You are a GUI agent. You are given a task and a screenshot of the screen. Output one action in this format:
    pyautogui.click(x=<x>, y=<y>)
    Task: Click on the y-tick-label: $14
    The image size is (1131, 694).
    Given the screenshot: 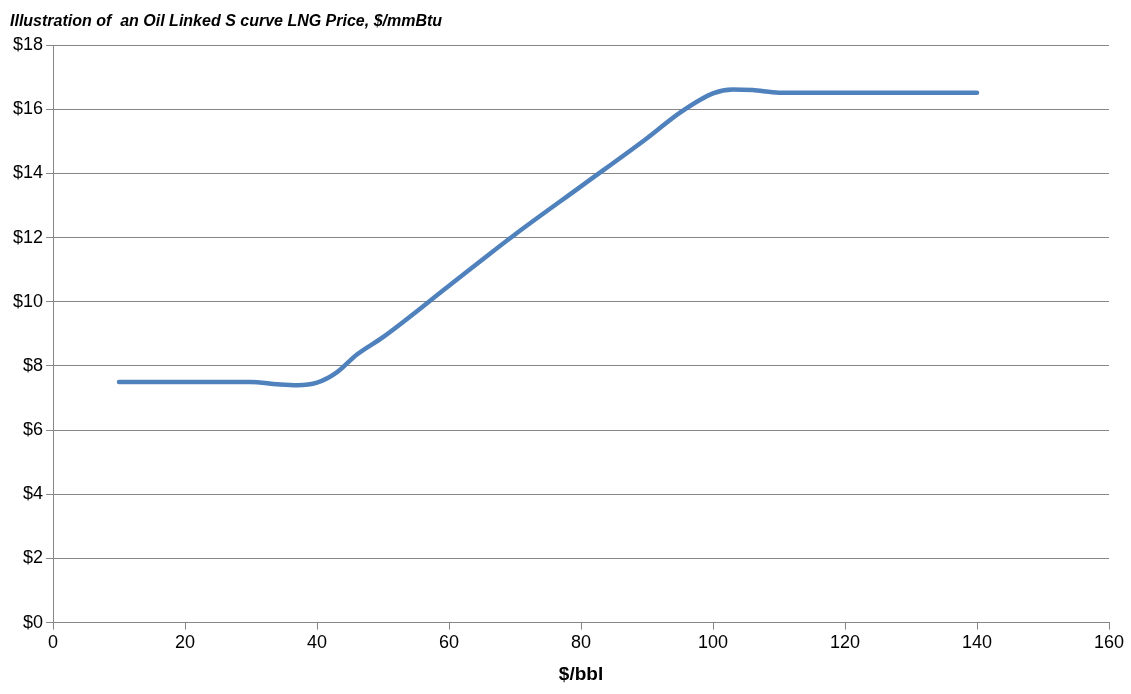 What is the action you would take?
    pyautogui.click(x=28, y=172)
    